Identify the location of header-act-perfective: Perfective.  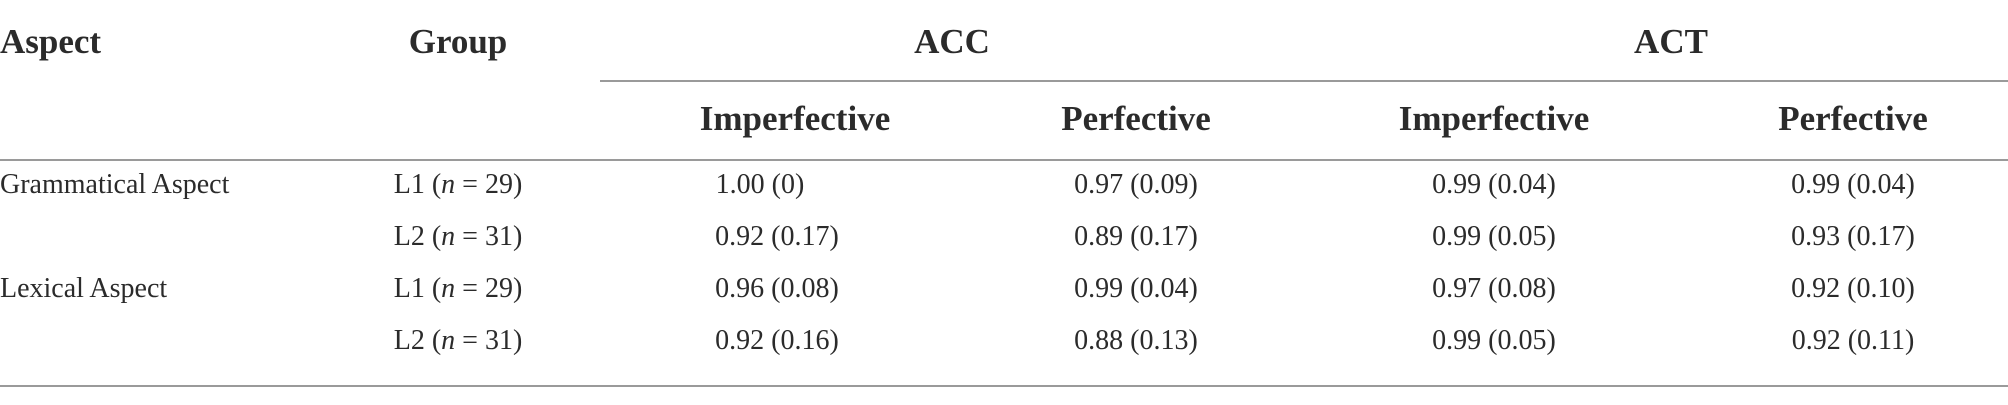
(1853, 118).